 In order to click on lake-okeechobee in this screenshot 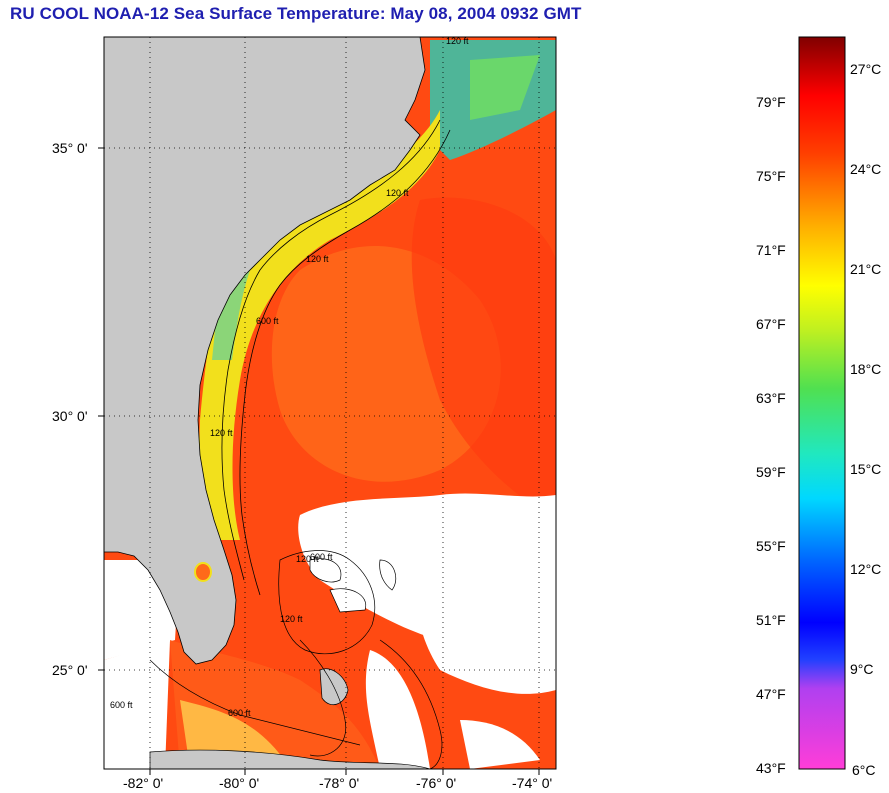, I will do `click(203, 572)`.